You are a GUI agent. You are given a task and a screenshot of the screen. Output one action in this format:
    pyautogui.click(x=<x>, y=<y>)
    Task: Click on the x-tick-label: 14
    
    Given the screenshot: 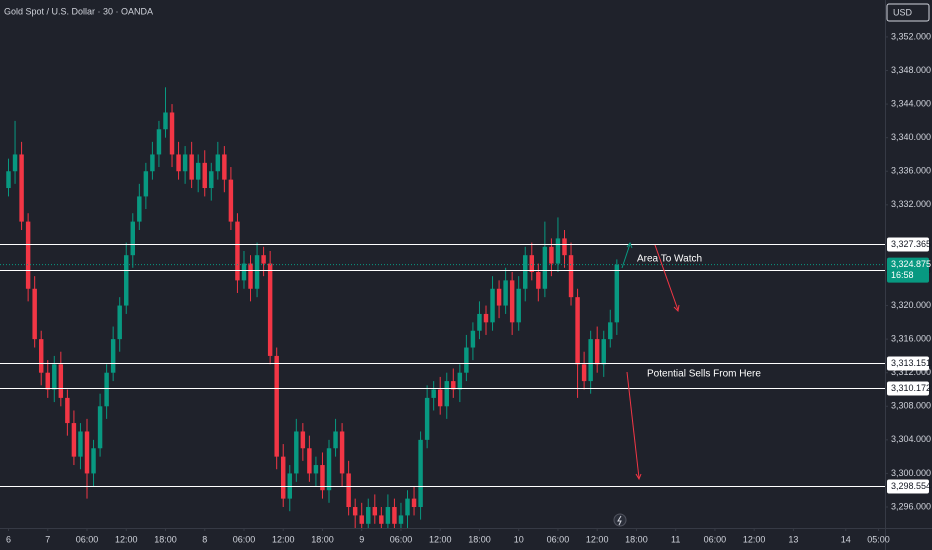 What is the action you would take?
    pyautogui.click(x=846, y=539)
    